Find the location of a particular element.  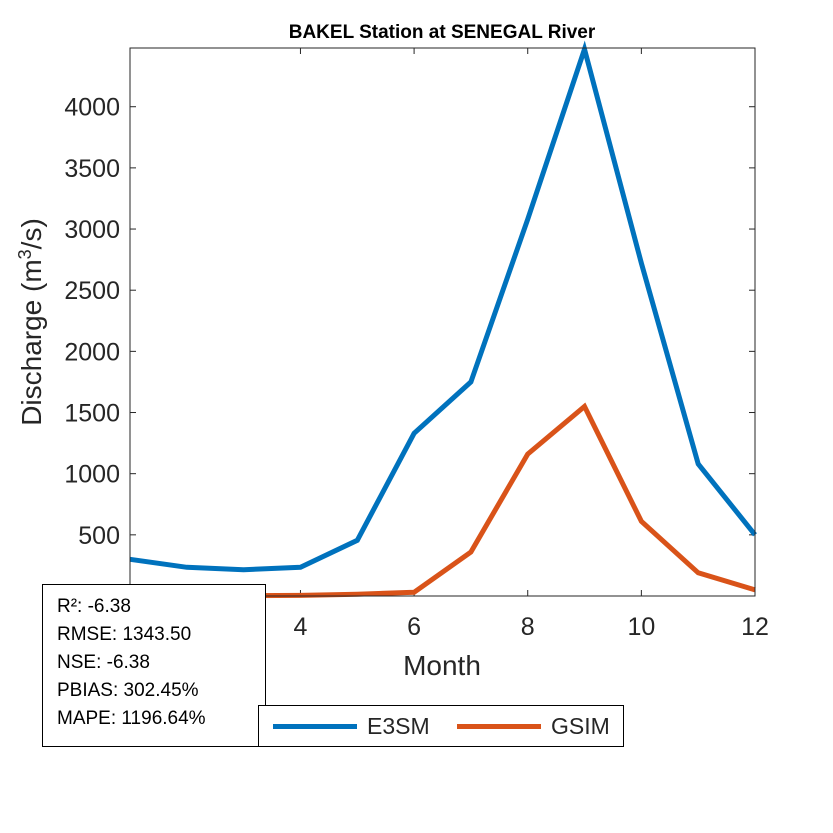

legend-label-gsim: GSIM is located at coordinates (580, 725).